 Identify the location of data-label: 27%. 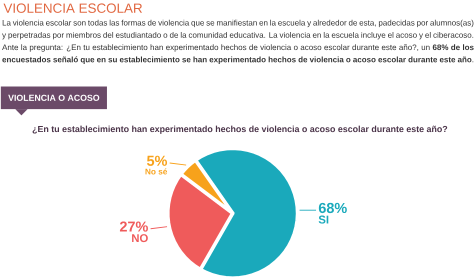
(134, 226).